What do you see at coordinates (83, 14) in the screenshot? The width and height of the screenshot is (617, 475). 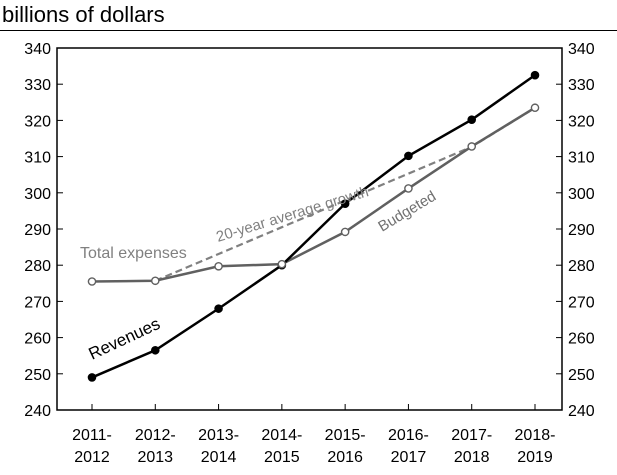 I see `unit-title: billions of dollars` at bounding box center [83, 14].